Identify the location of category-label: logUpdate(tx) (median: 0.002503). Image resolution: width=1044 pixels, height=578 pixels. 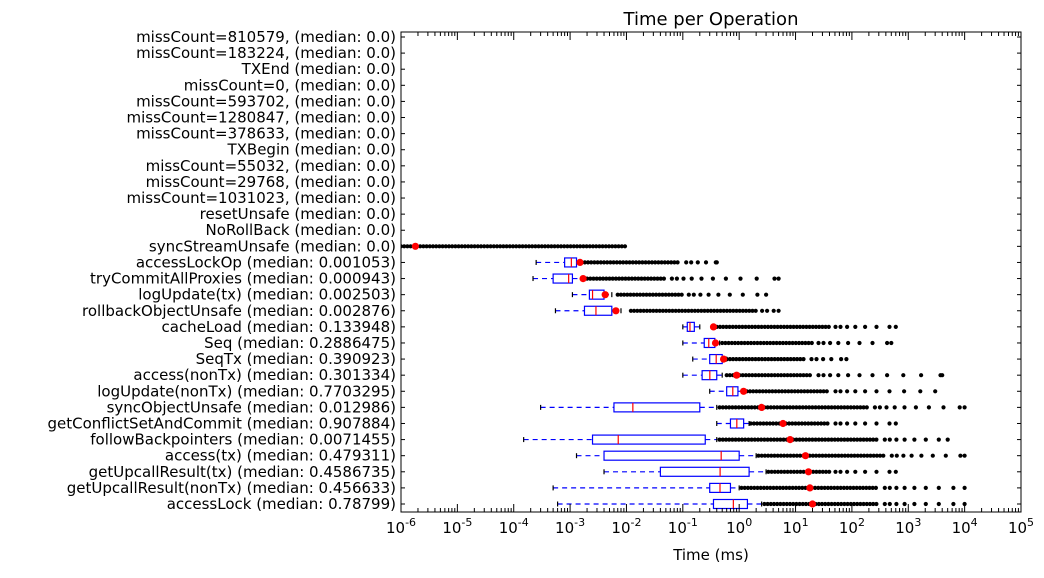
(267, 295).